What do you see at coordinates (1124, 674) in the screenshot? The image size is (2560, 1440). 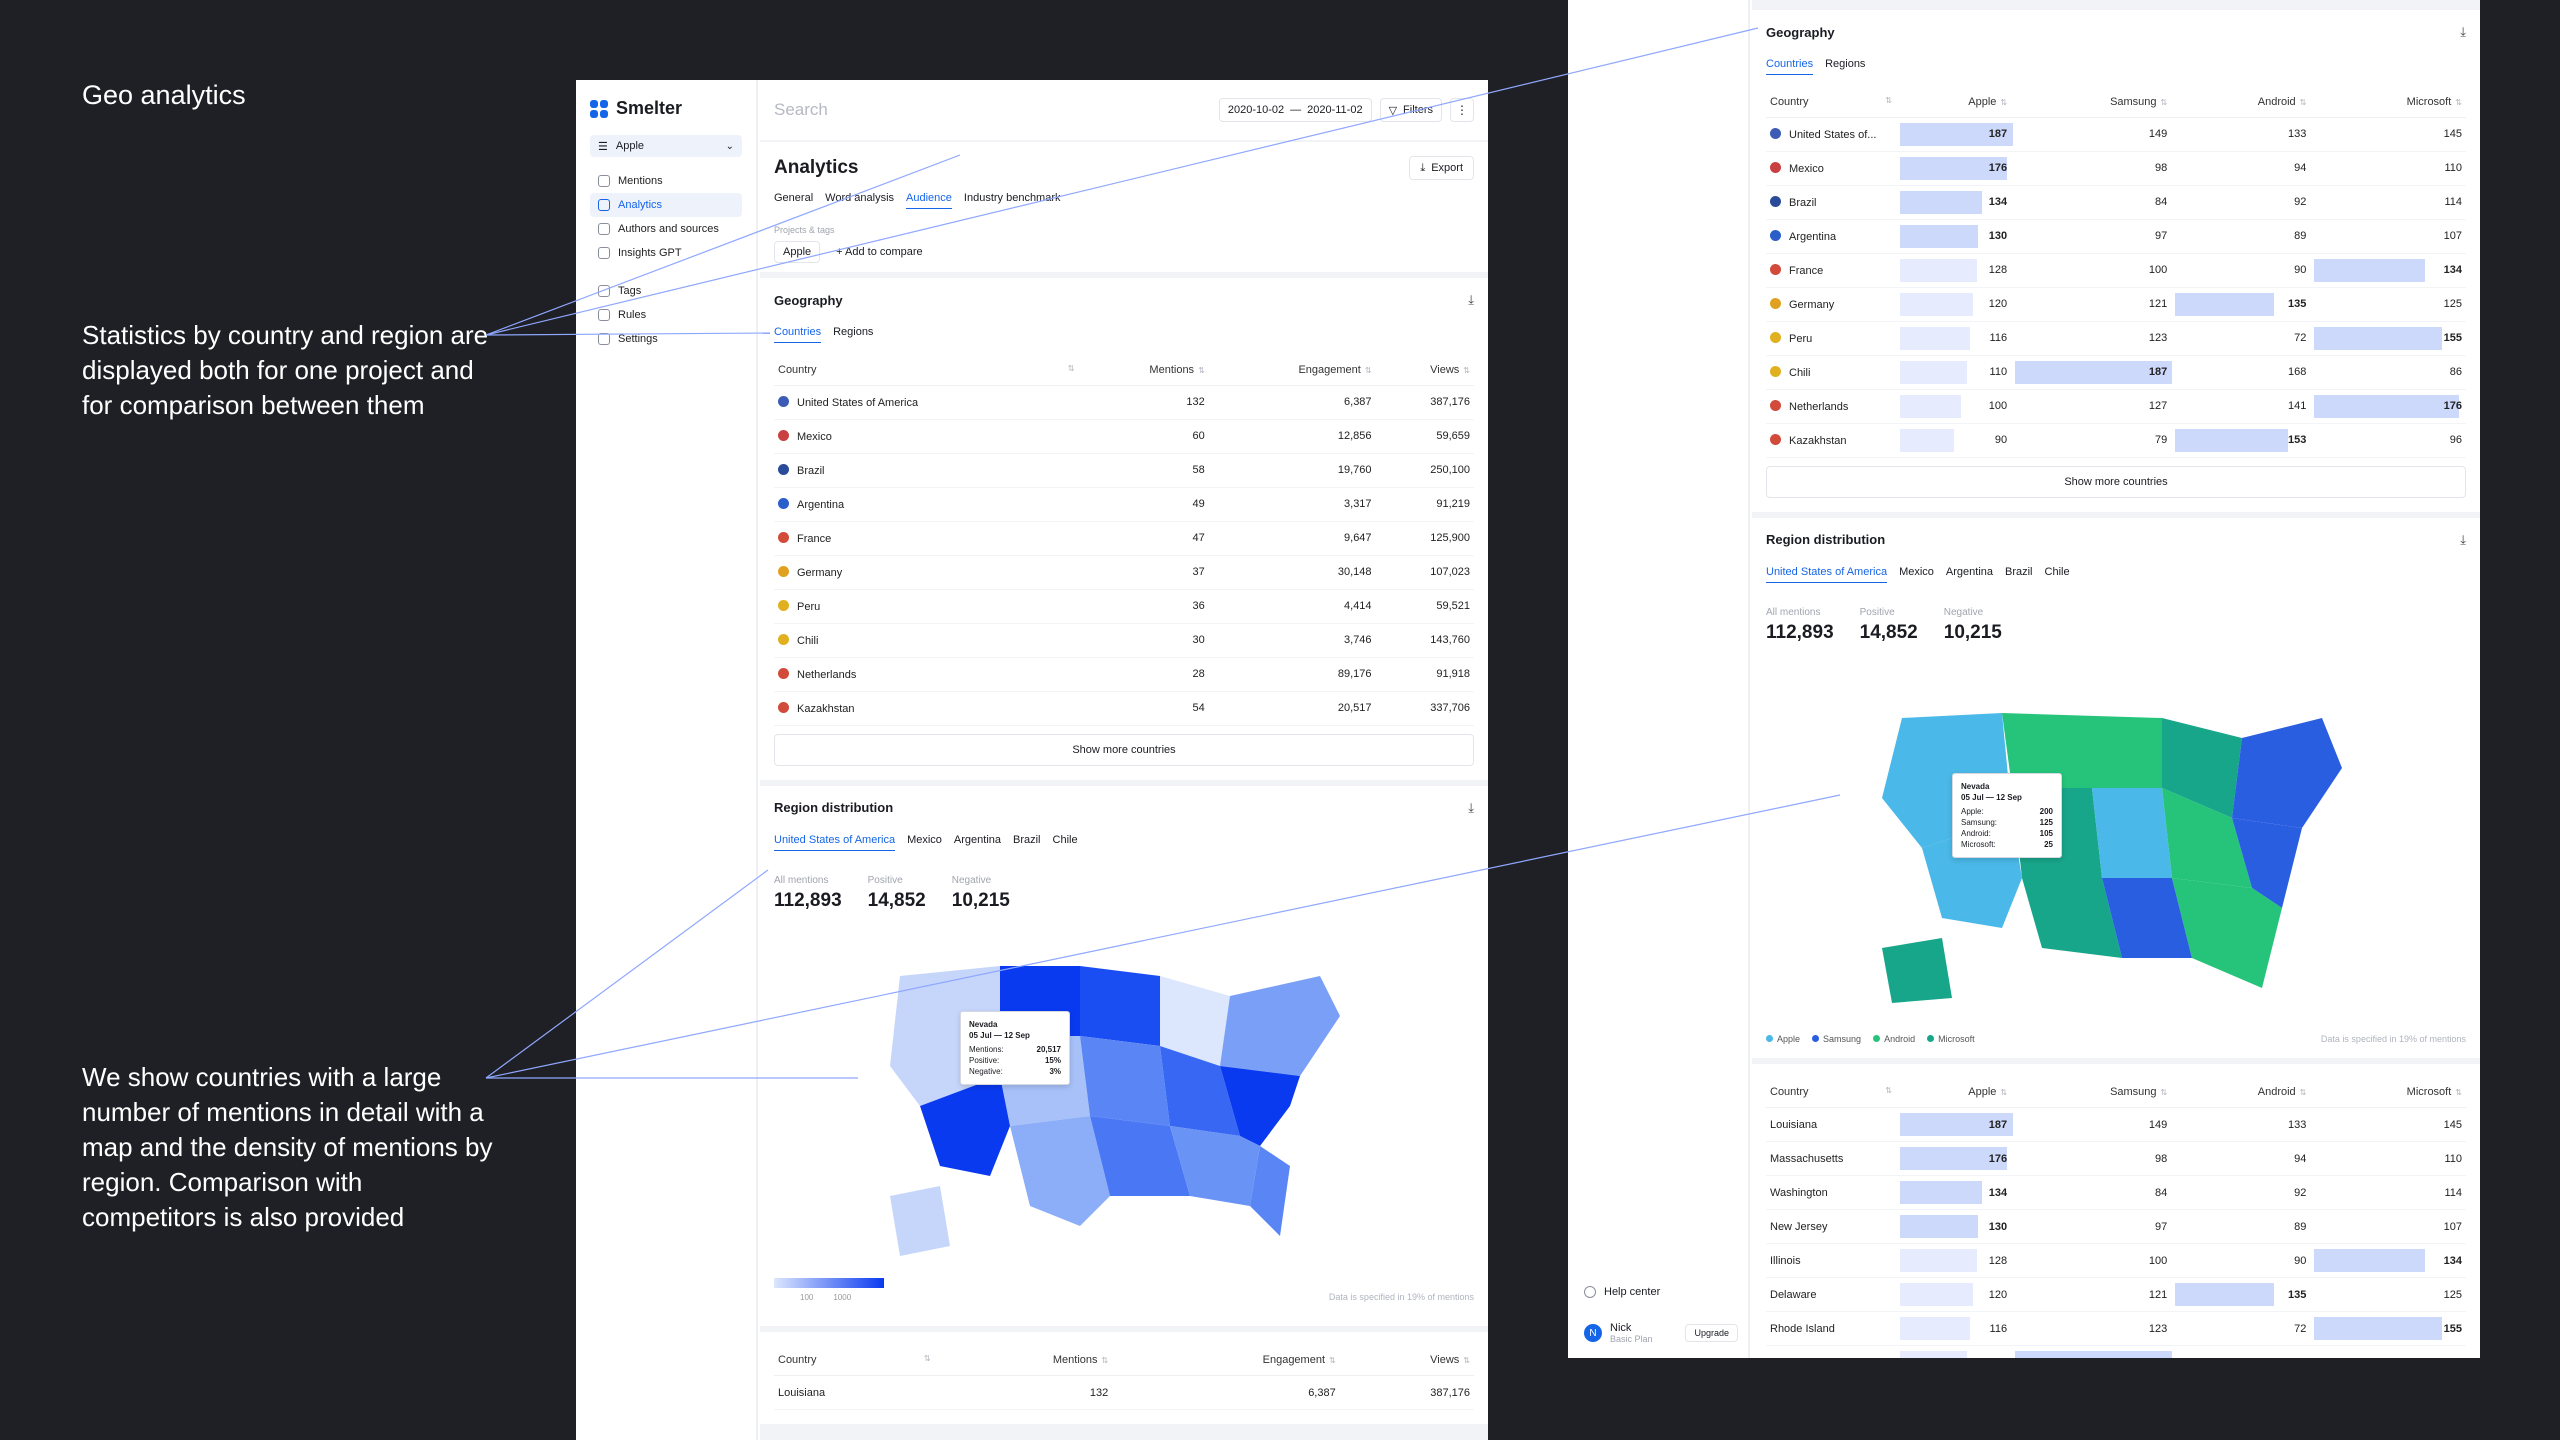 I see `table-row: Netherlands 28 89,176 91,918` at bounding box center [1124, 674].